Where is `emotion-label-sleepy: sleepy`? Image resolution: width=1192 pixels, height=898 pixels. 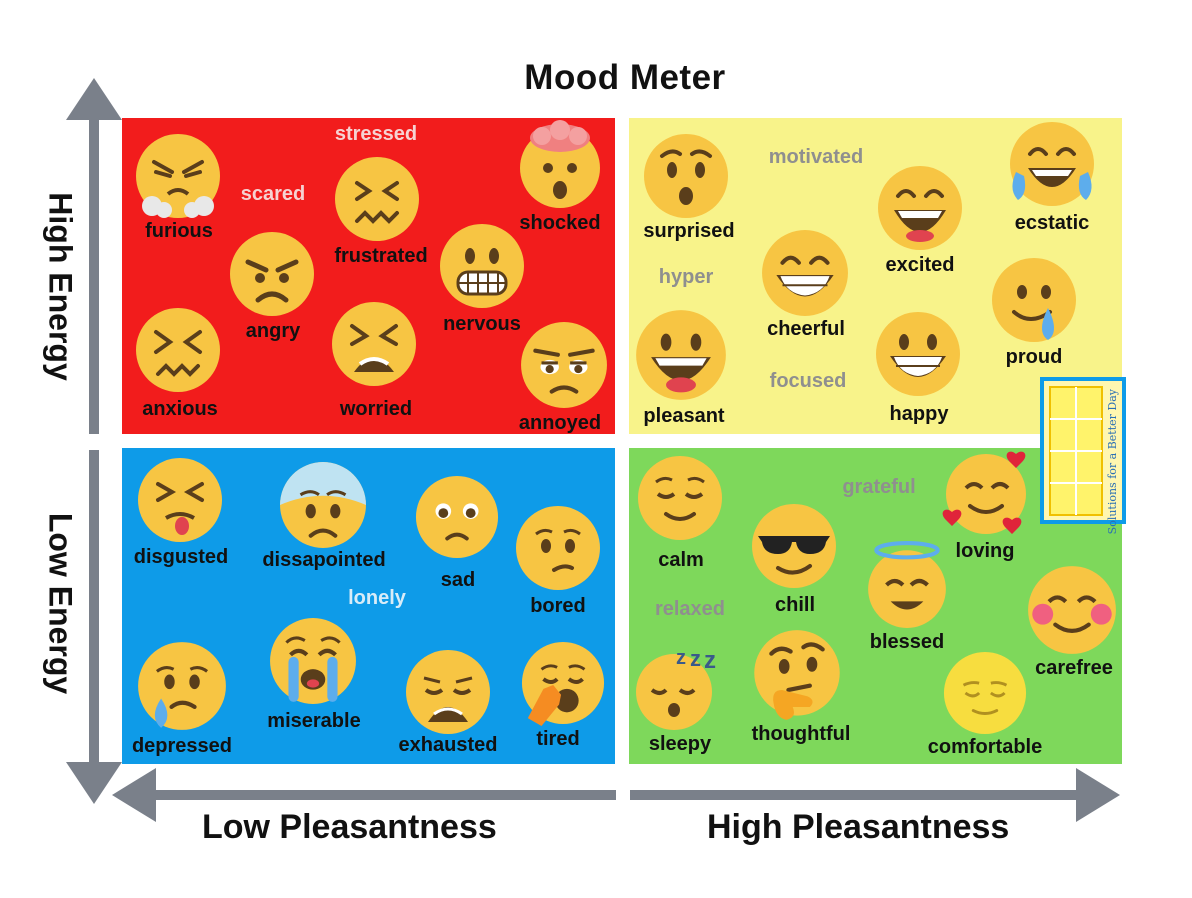 emotion-label-sleepy: sleepy is located at coordinates (680, 744).